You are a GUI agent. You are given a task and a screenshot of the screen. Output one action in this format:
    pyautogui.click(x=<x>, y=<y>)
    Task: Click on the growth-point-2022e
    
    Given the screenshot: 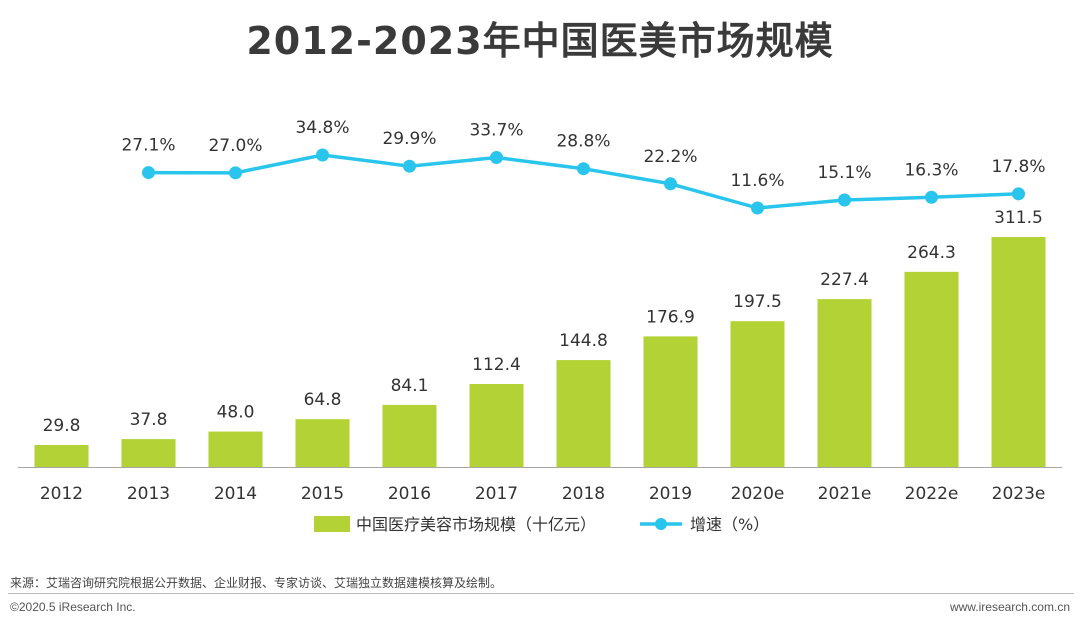 What is the action you would take?
    pyautogui.click(x=931, y=197)
    